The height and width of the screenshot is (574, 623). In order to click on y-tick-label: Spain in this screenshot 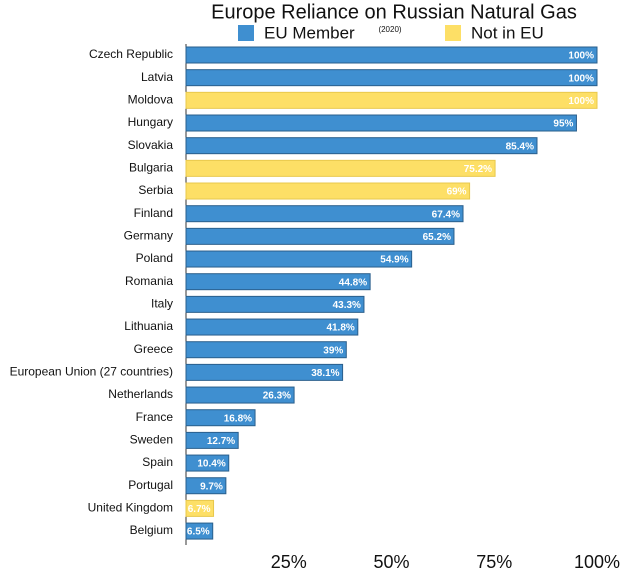, I will do `click(157, 462)`.